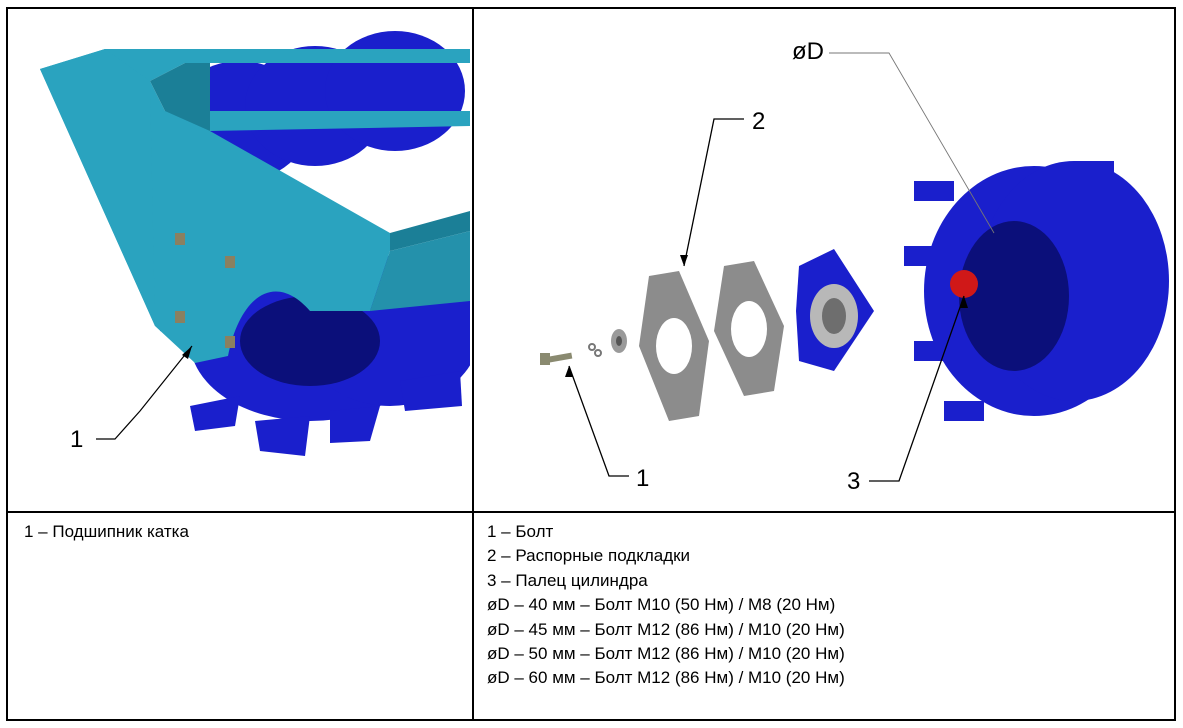  Describe the element at coordinates (642, 478) in the screenshot. I see `callout-1: 1` at that location.